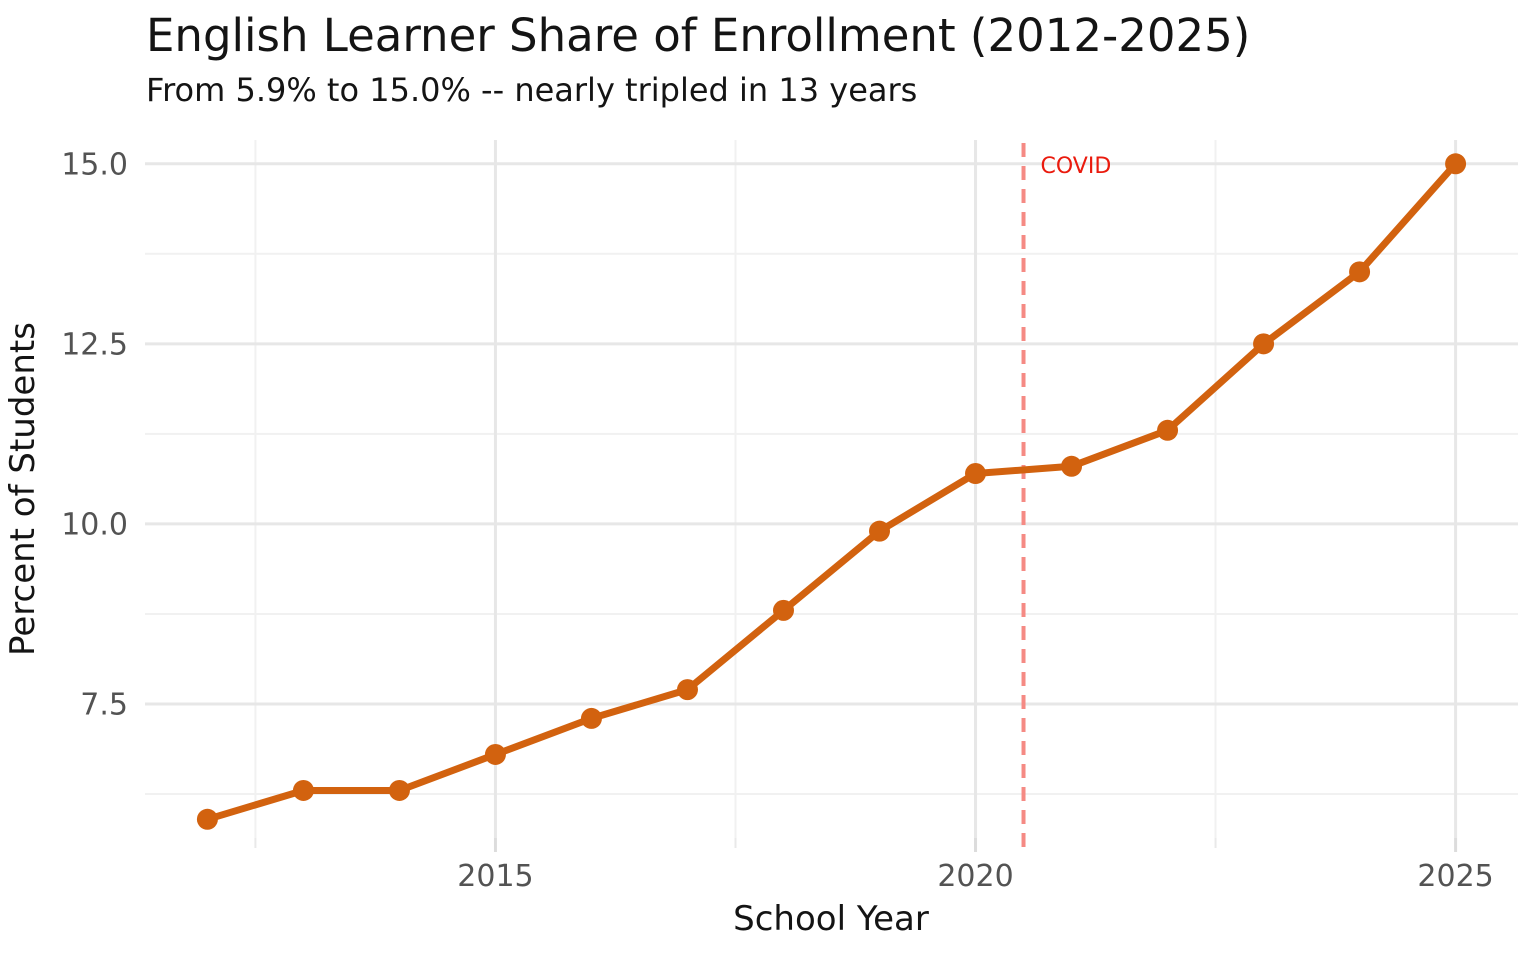 The height and width of the screenshot is (960, 1536). I want to click on covid-annotation-label: COVID, so click(1076, 166).